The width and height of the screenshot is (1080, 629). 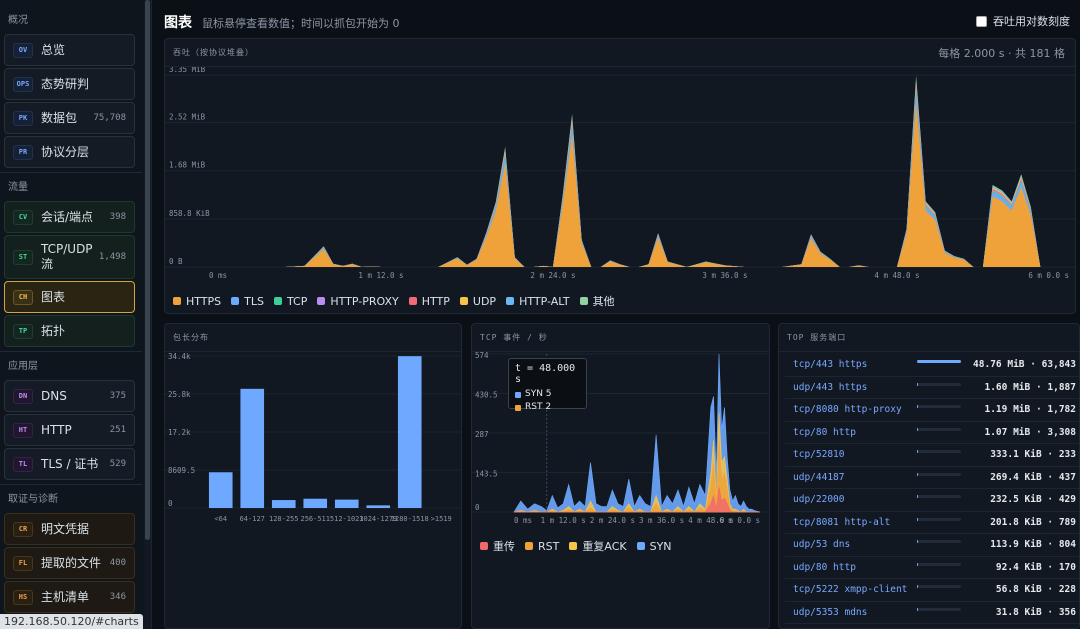 I want to click on bar-<64, so click(x=220, y=490).